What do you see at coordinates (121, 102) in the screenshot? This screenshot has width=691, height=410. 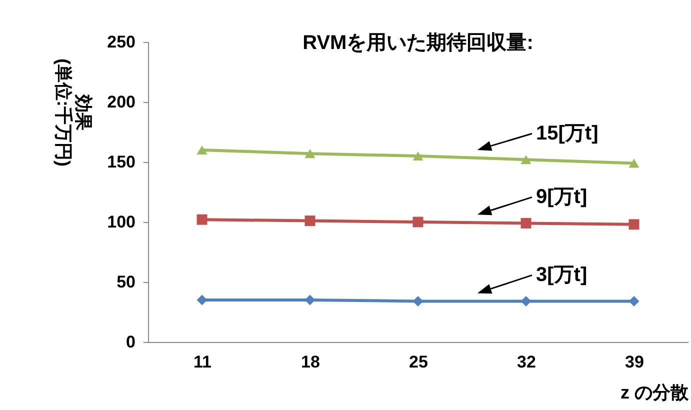 I see `y-tick-label: 200` at bounding box center [121, 102].